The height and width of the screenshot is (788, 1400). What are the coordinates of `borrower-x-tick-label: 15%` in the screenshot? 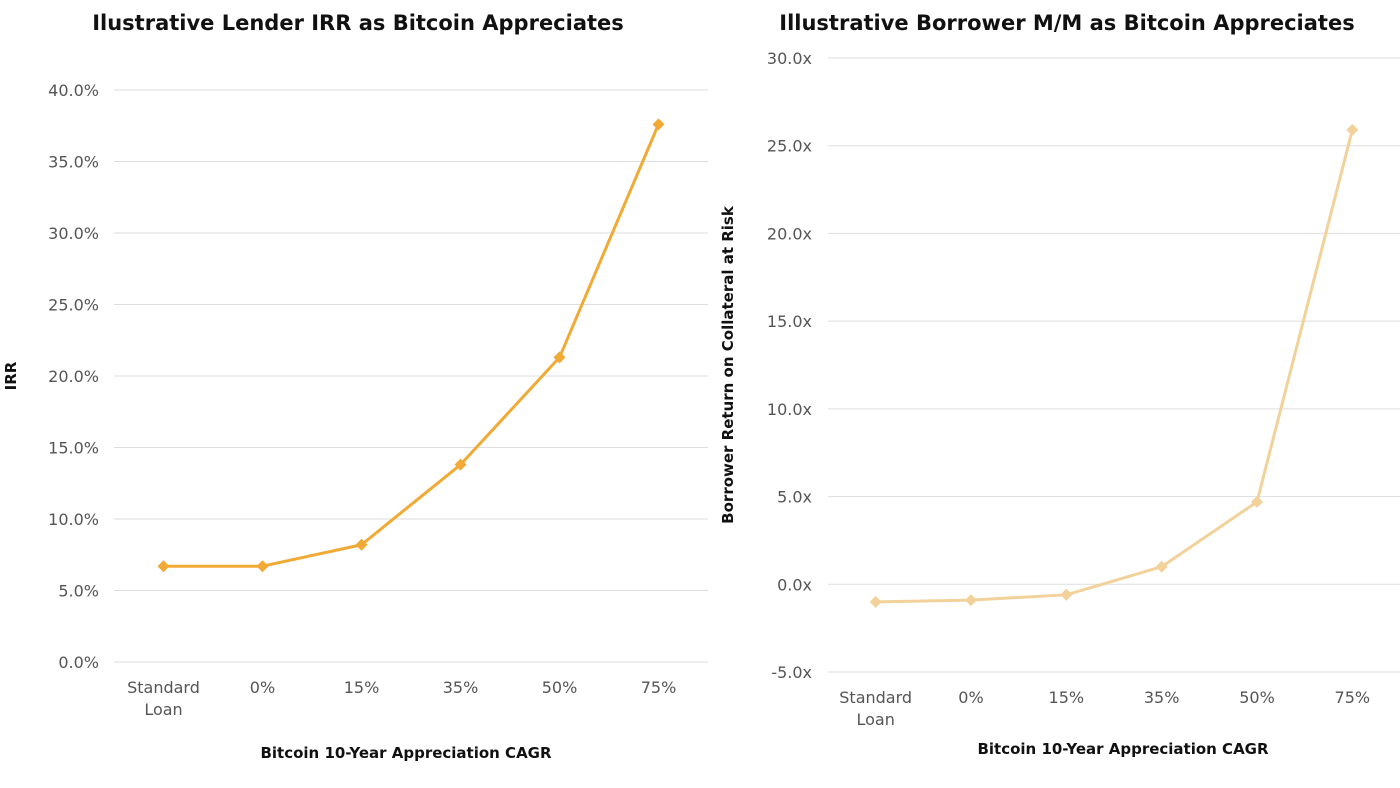 It's located at (1067, 697).